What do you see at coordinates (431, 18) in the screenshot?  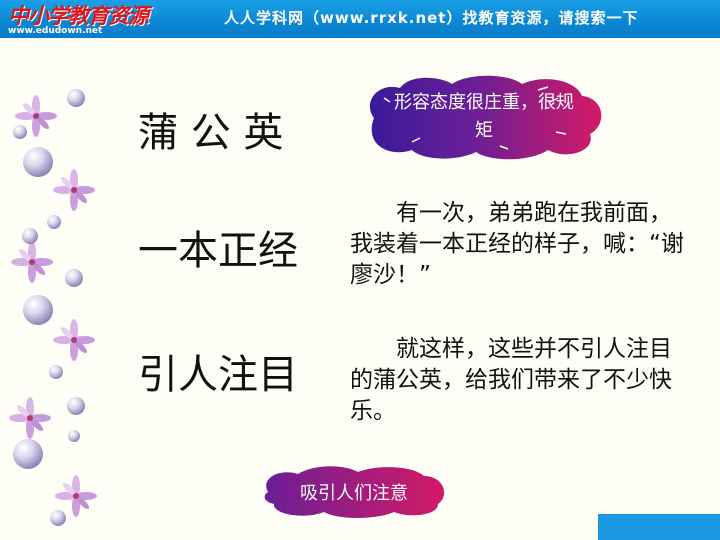 I see `header-slogan: 人人学科网（www.rrxk.net）找教育资源，请搜索一下` at bounding box center [431, 18].